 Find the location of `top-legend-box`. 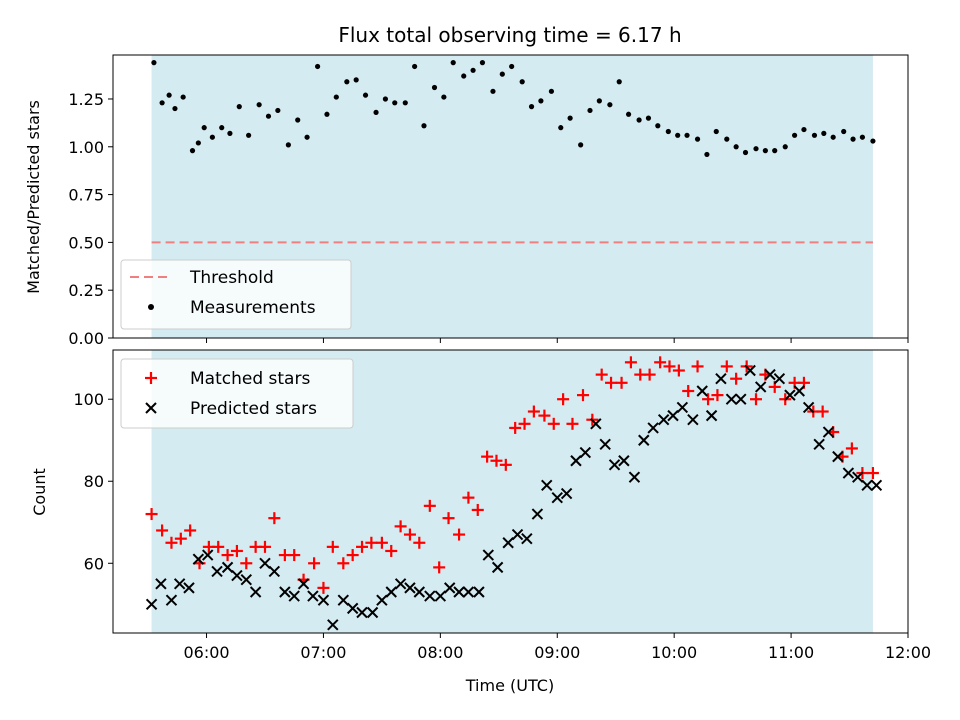

top-legend-box is located at coordinates (236, 294).